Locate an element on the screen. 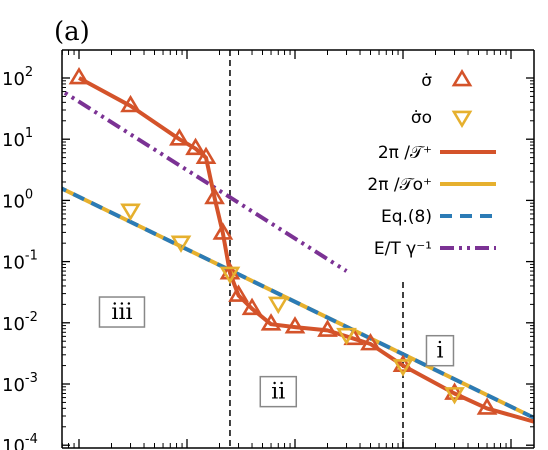 The width and height of the screenshot is (548, 450). legend-label: 2π /𝒯⁺ is located at coordinates (405, 153).